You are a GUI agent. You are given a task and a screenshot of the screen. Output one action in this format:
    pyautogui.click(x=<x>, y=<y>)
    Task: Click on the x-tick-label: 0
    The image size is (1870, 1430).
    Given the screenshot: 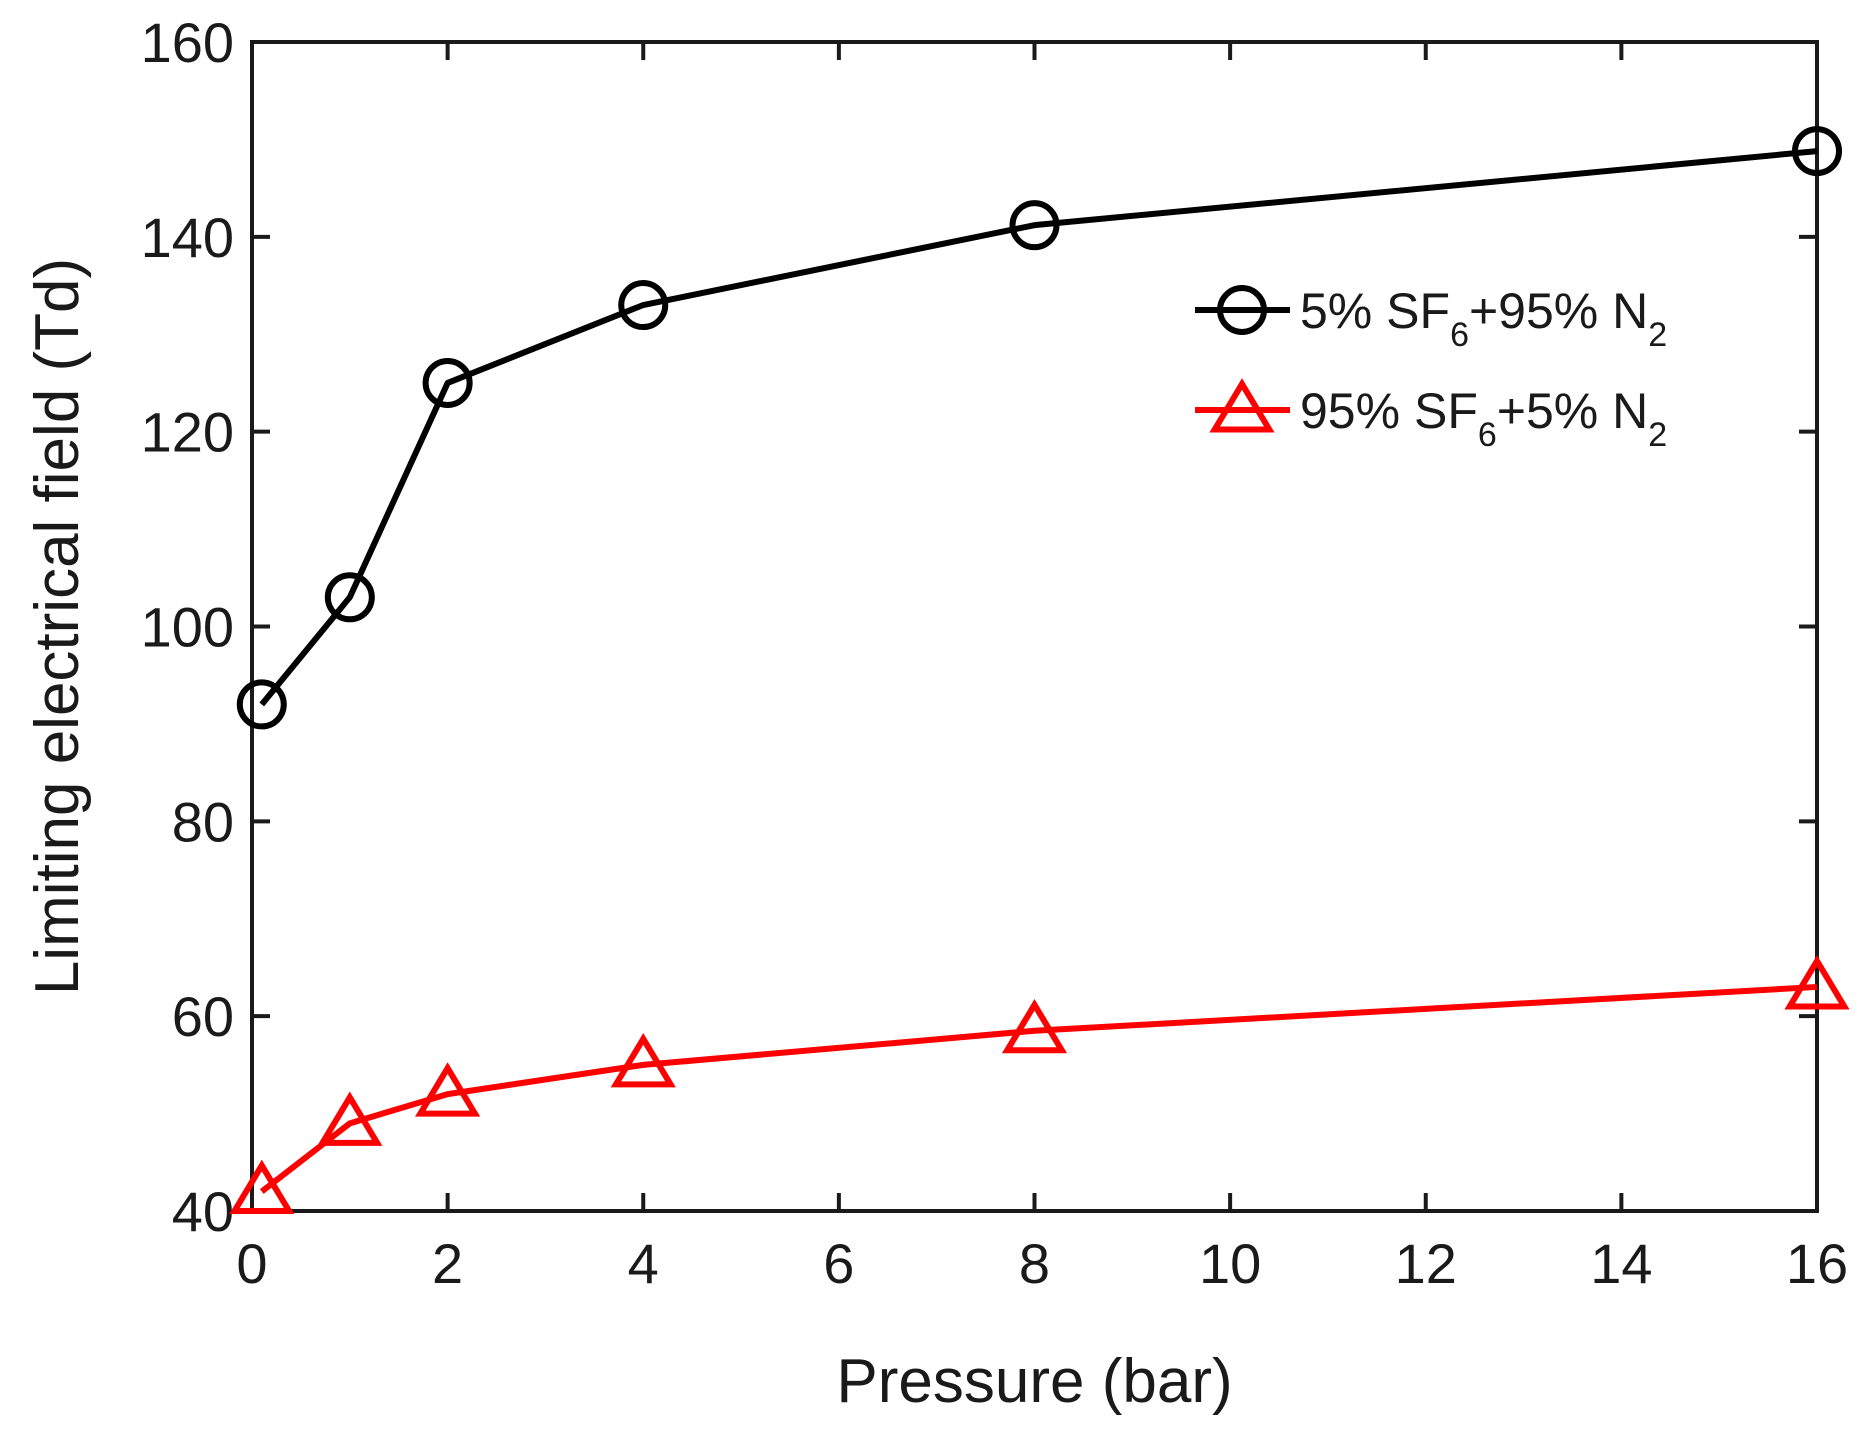 What is the action you would take?
    pyautogui.click(x=251, y=1263)
    